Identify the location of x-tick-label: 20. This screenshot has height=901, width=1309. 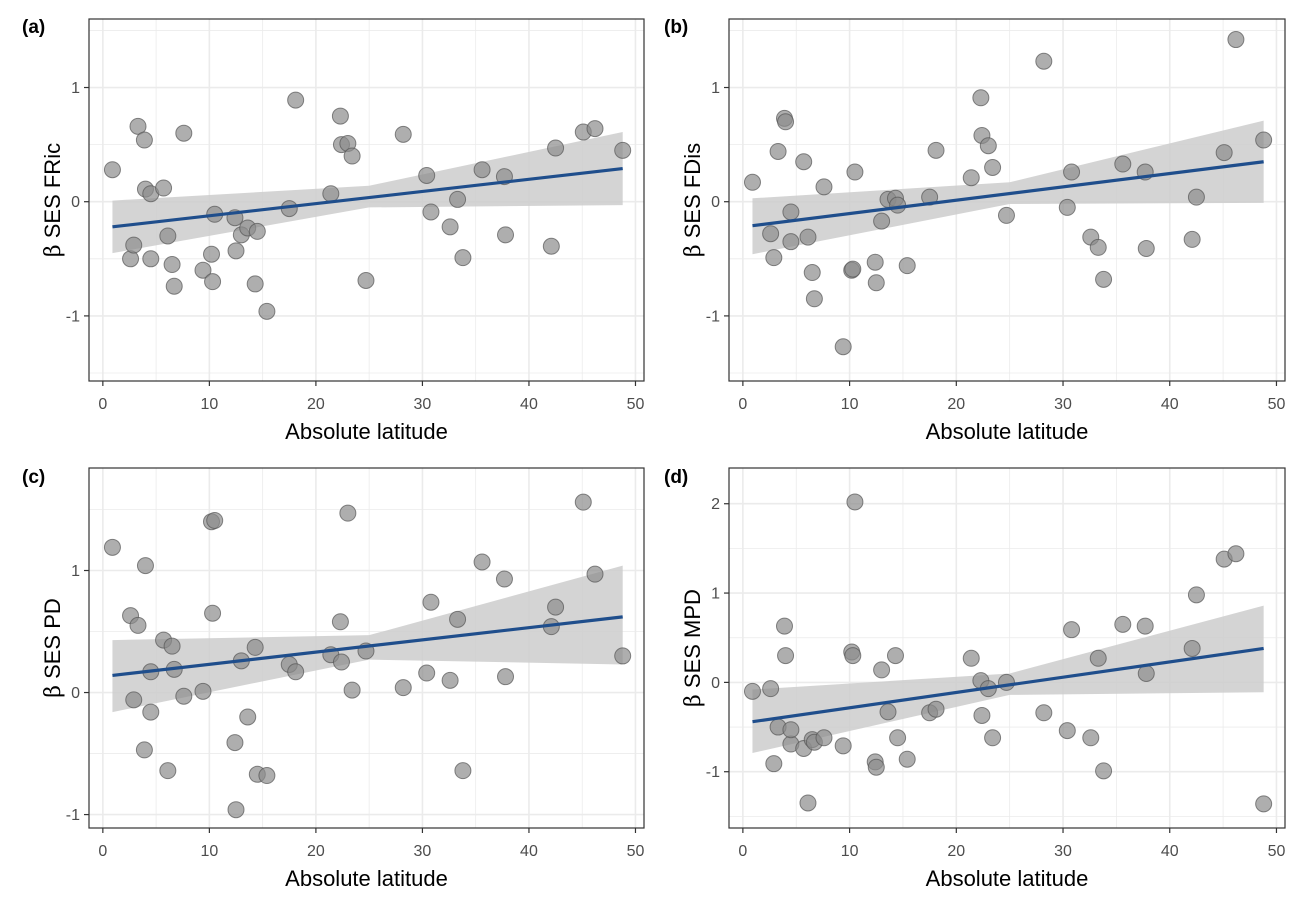
(956, 851).